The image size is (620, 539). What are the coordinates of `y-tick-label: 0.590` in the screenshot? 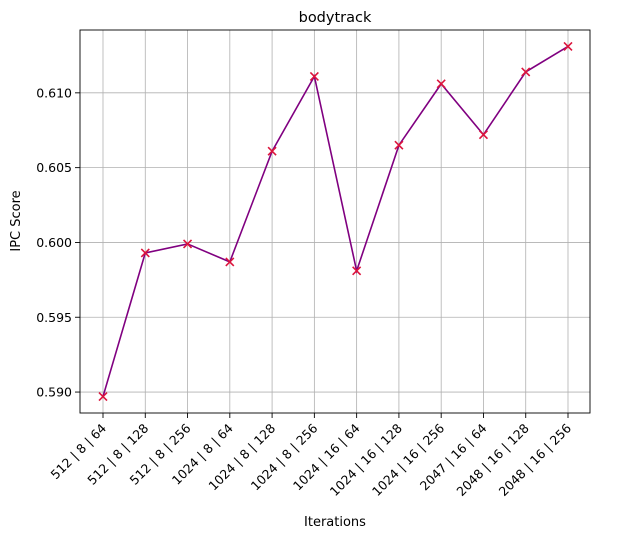 It's located at (54, 392).